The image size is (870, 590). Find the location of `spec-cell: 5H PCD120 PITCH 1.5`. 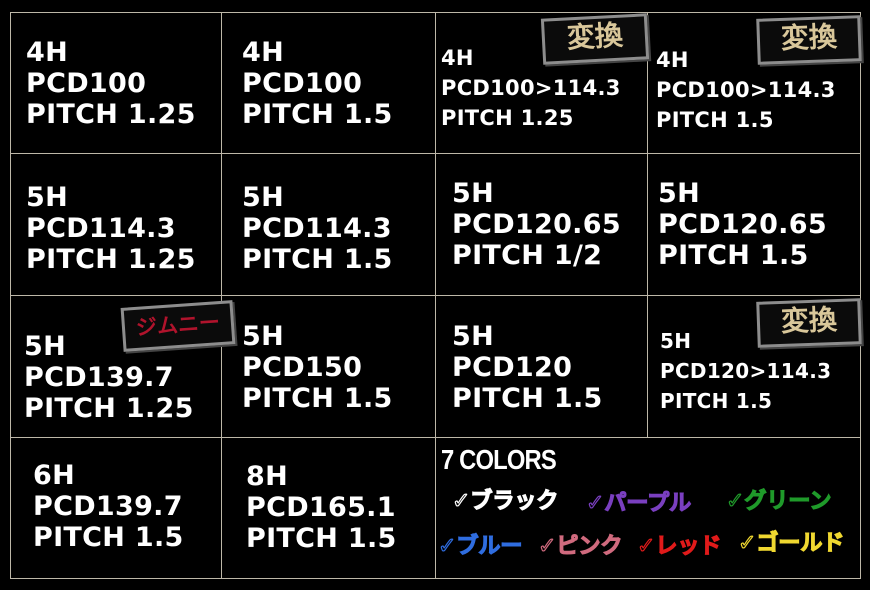

spec-cell: 5H PCD120 PITCH 1.5 is located at coordinates (527, 367).